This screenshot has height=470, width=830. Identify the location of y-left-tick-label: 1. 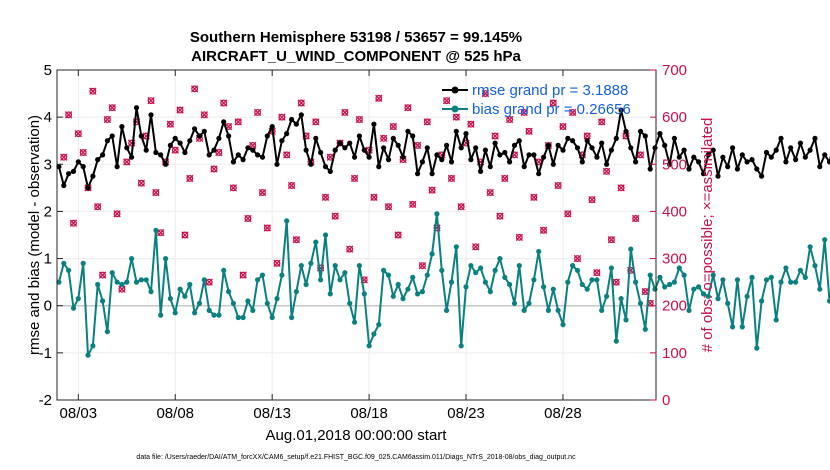
(48, 259).